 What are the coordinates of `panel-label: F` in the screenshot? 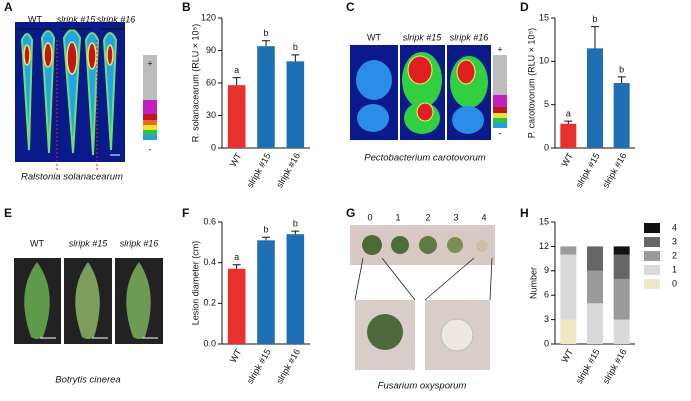 It's located at (185, 213).